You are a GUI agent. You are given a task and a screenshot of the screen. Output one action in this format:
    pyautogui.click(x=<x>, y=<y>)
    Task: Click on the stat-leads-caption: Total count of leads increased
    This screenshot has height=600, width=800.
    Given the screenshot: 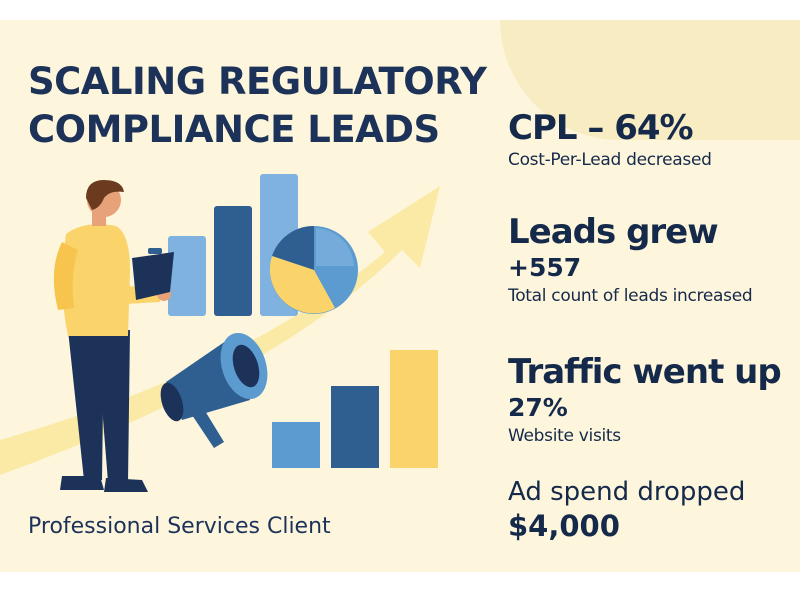 What is the action you would take?
    pyautogui.click(x=630, y=296)
    